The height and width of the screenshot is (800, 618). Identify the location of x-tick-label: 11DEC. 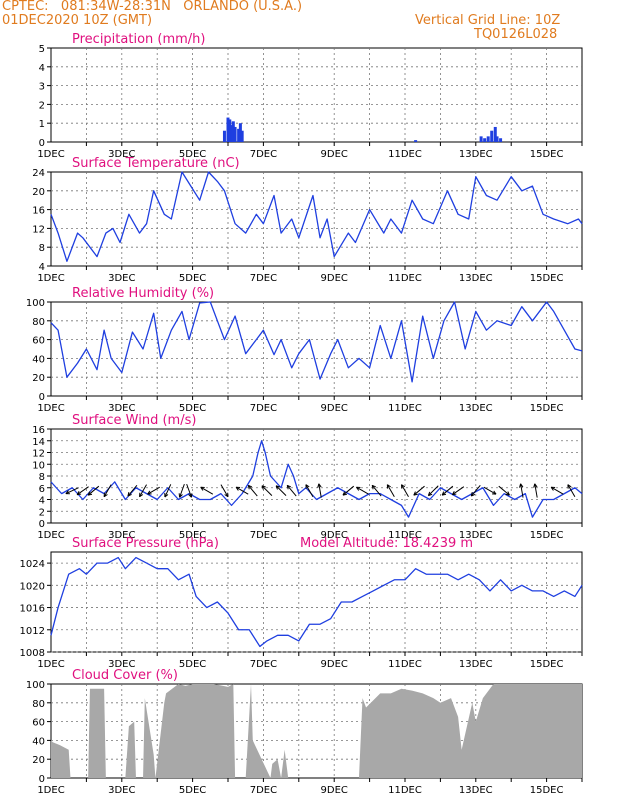
(405, 664).